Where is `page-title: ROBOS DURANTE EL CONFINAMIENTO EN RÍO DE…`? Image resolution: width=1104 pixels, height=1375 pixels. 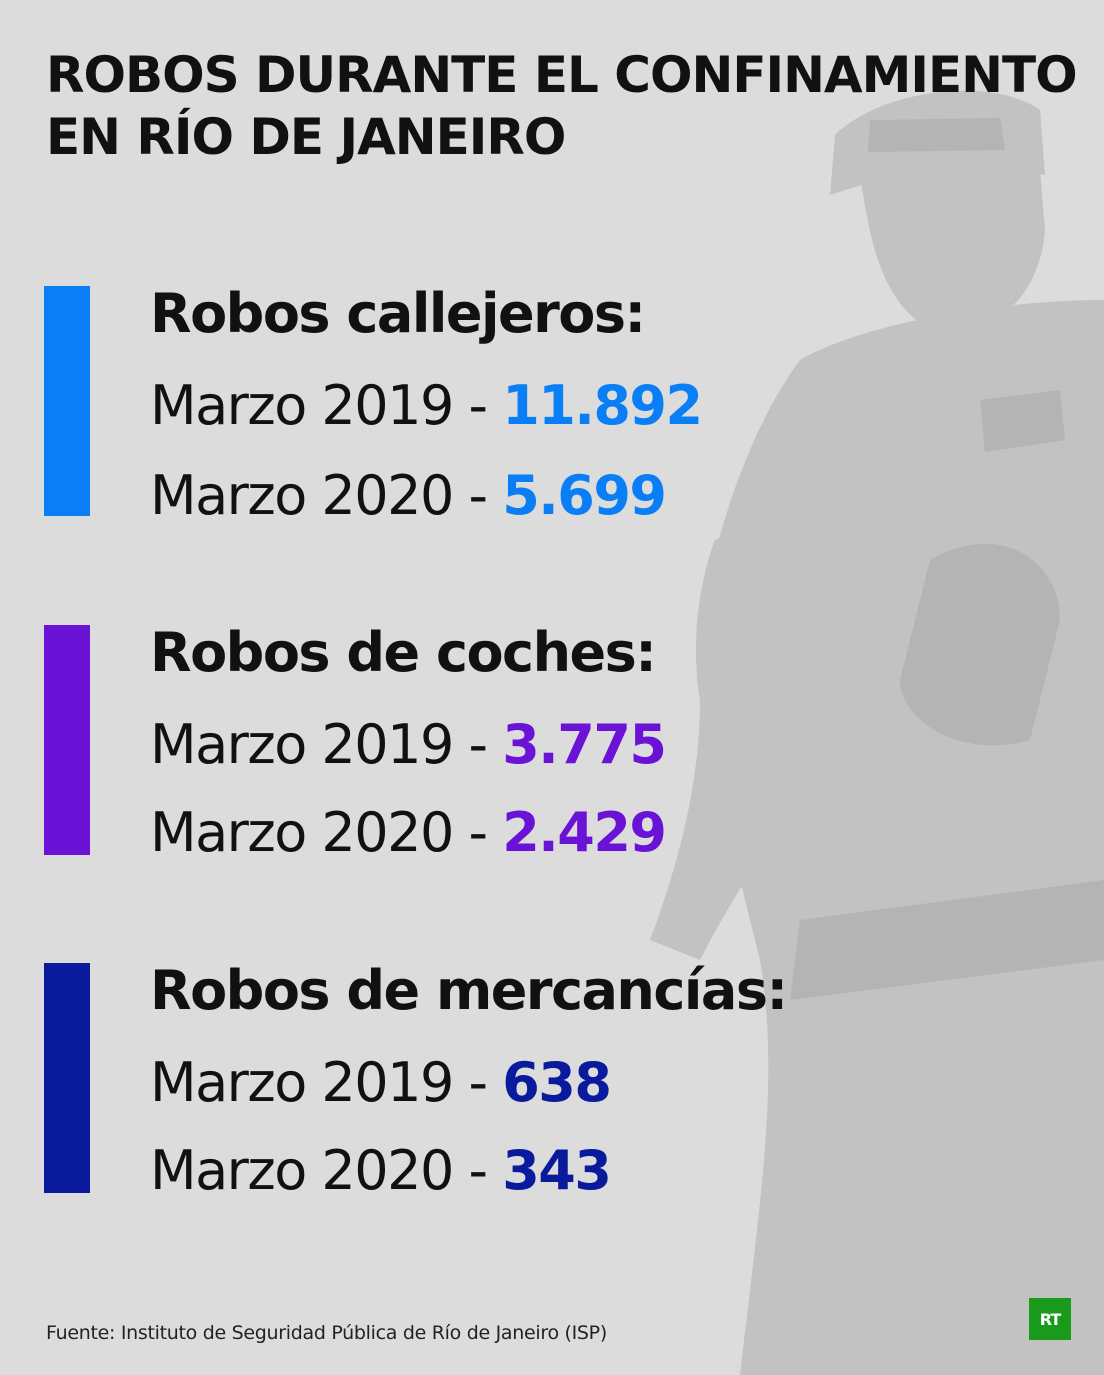
page-title: ROBOS DURANTE EL CONFINAMIENTO EN RÍO DE… is located at coordinates (562, 106).